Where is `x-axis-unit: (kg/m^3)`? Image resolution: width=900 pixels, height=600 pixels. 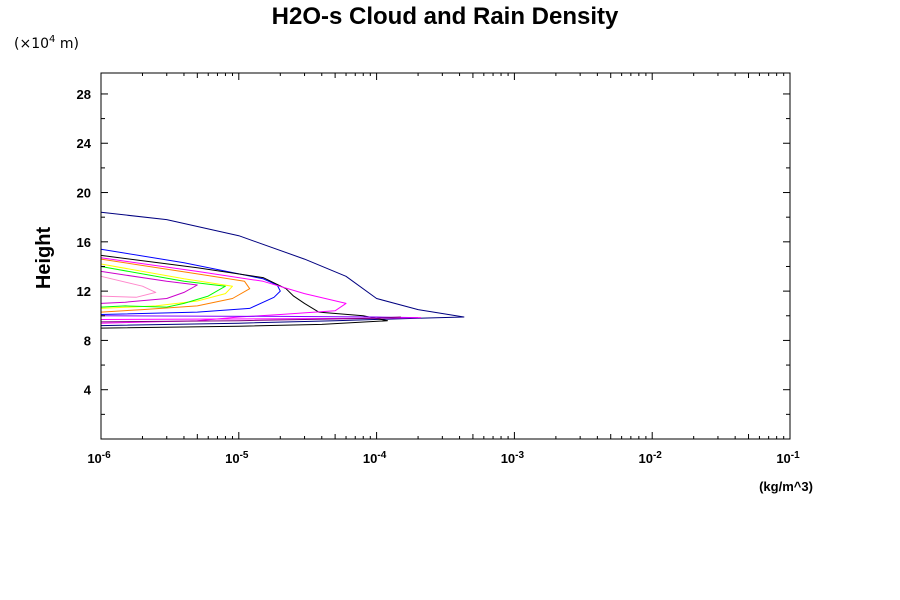 x-axis-unit: (kg/m^3) is located at coordinates (786, 486).